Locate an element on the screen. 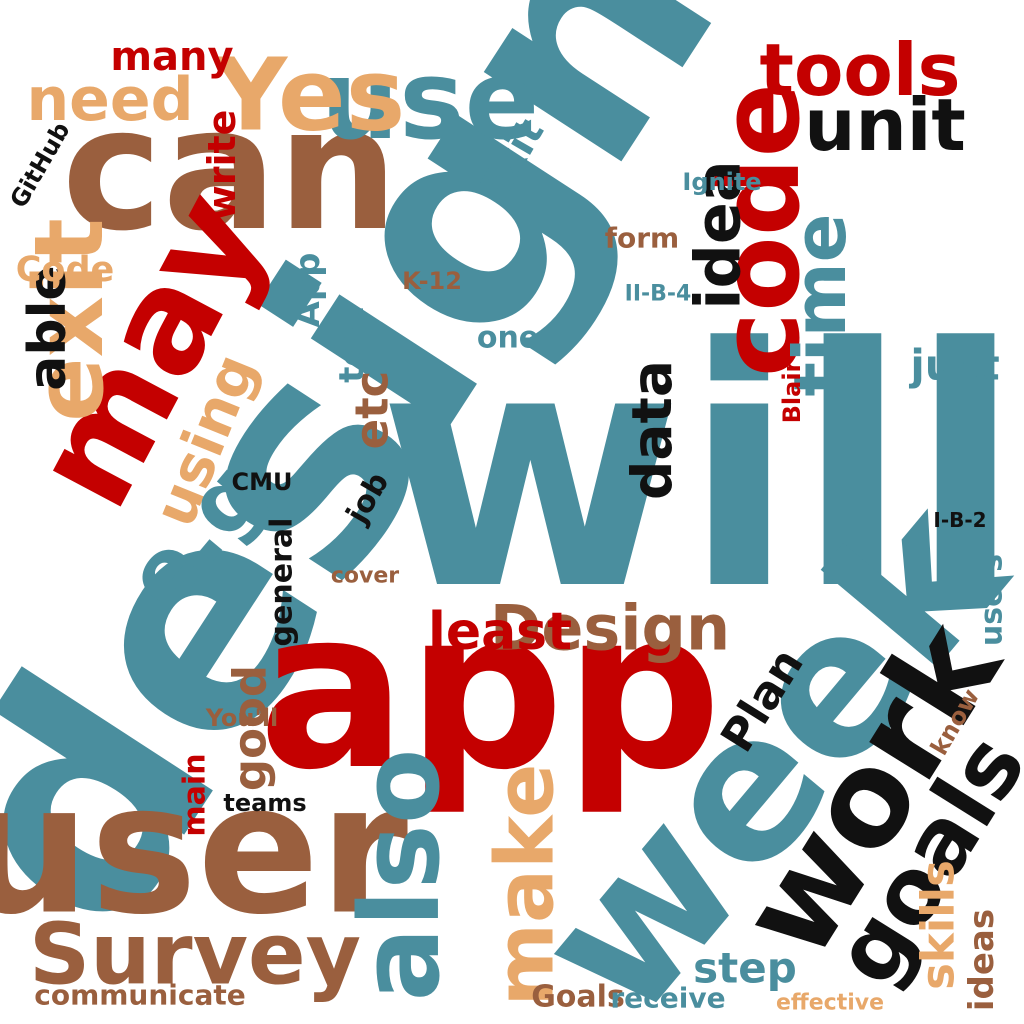  word: exit is located at coordinates (70, 320).